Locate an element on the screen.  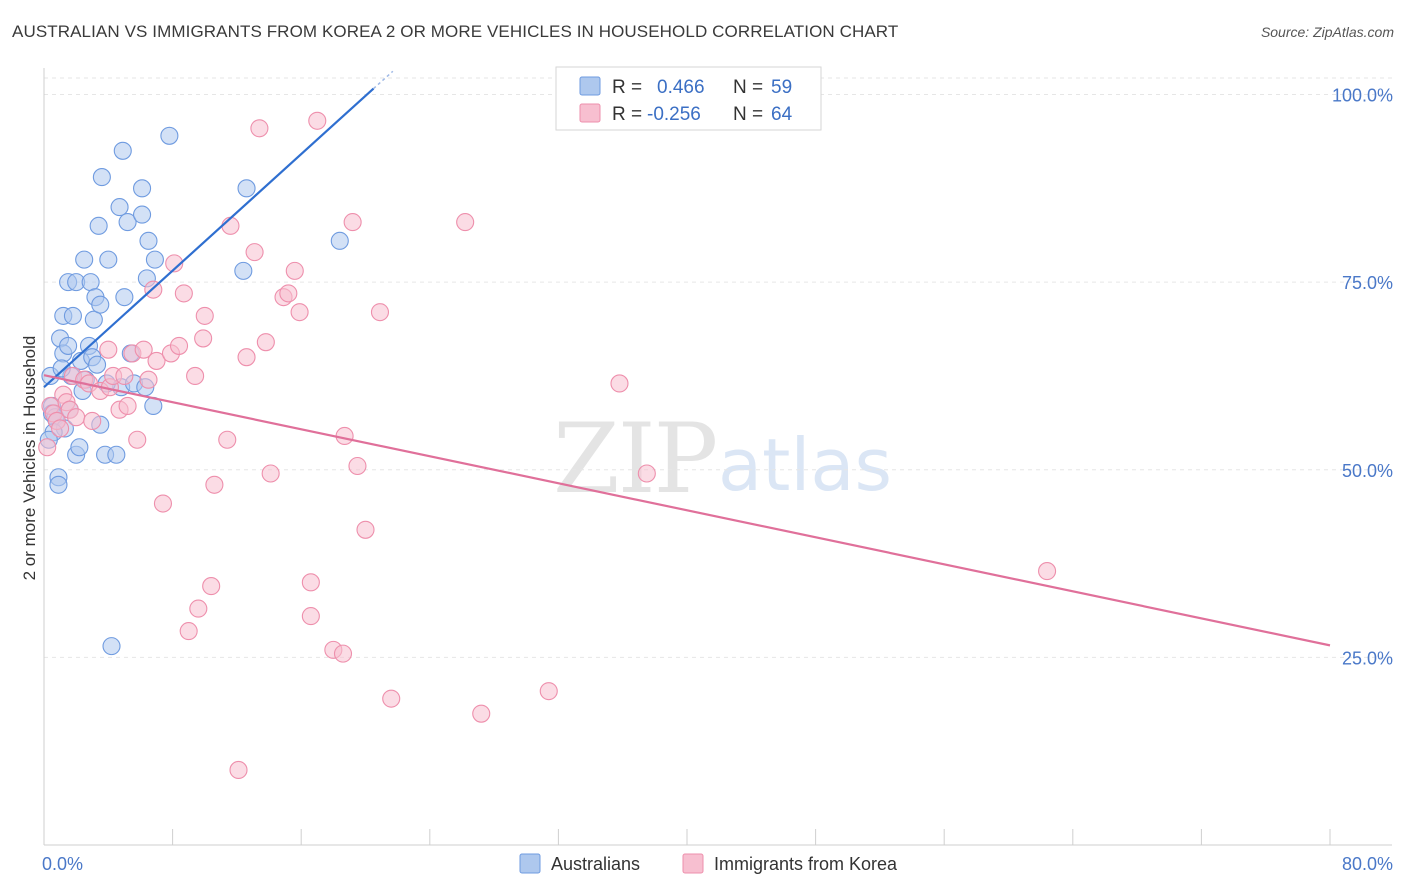
bottom-legend-korea: Immigrants from Korea is located at coordinates (806, 864).